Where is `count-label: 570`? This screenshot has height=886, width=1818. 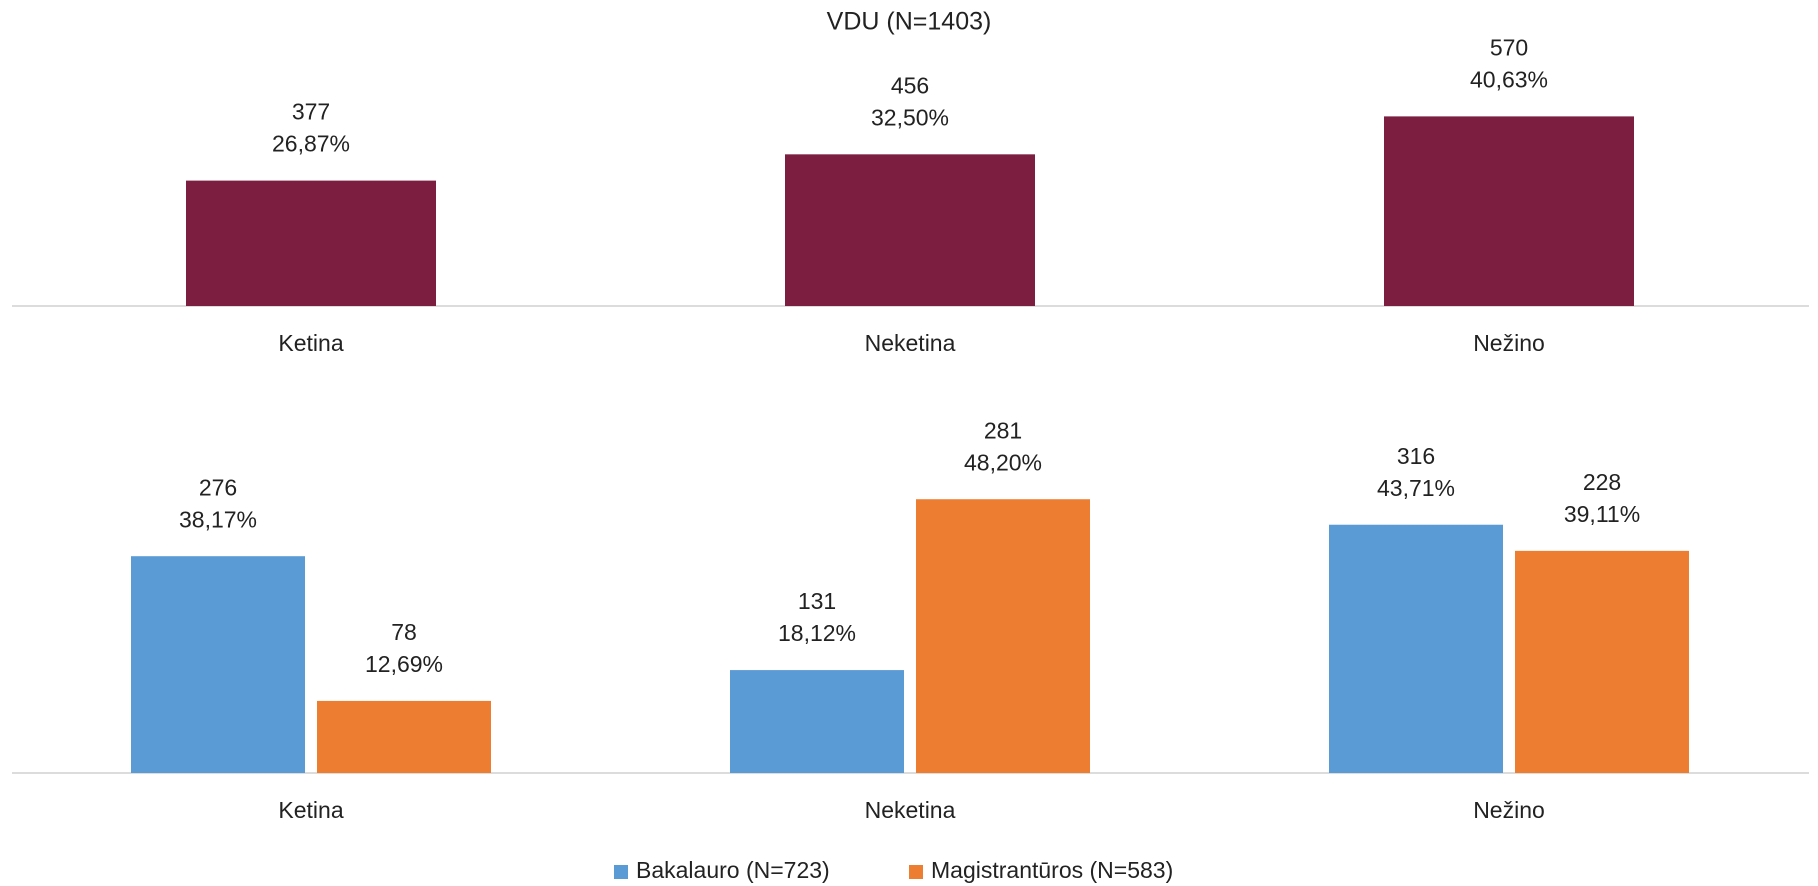 count-label: 570 is located at coordinates (1509, 47).